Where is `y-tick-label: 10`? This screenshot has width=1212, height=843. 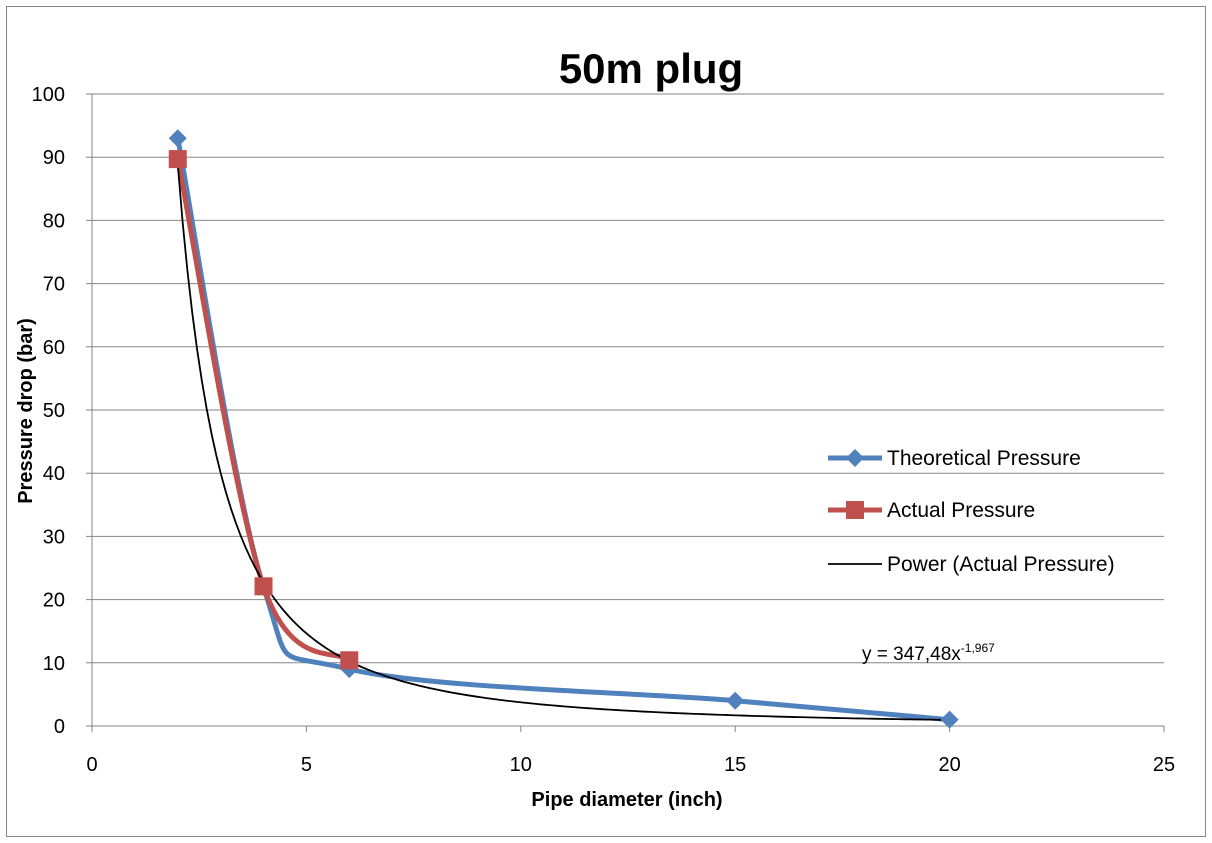 y-tick-label: 10 is located at coordinates (54, 664).